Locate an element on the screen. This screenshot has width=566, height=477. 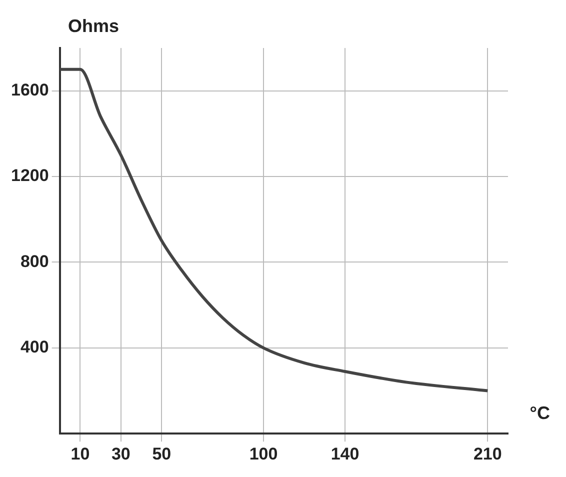
y-tick-label: 400 is located at coordinates (34, 347).